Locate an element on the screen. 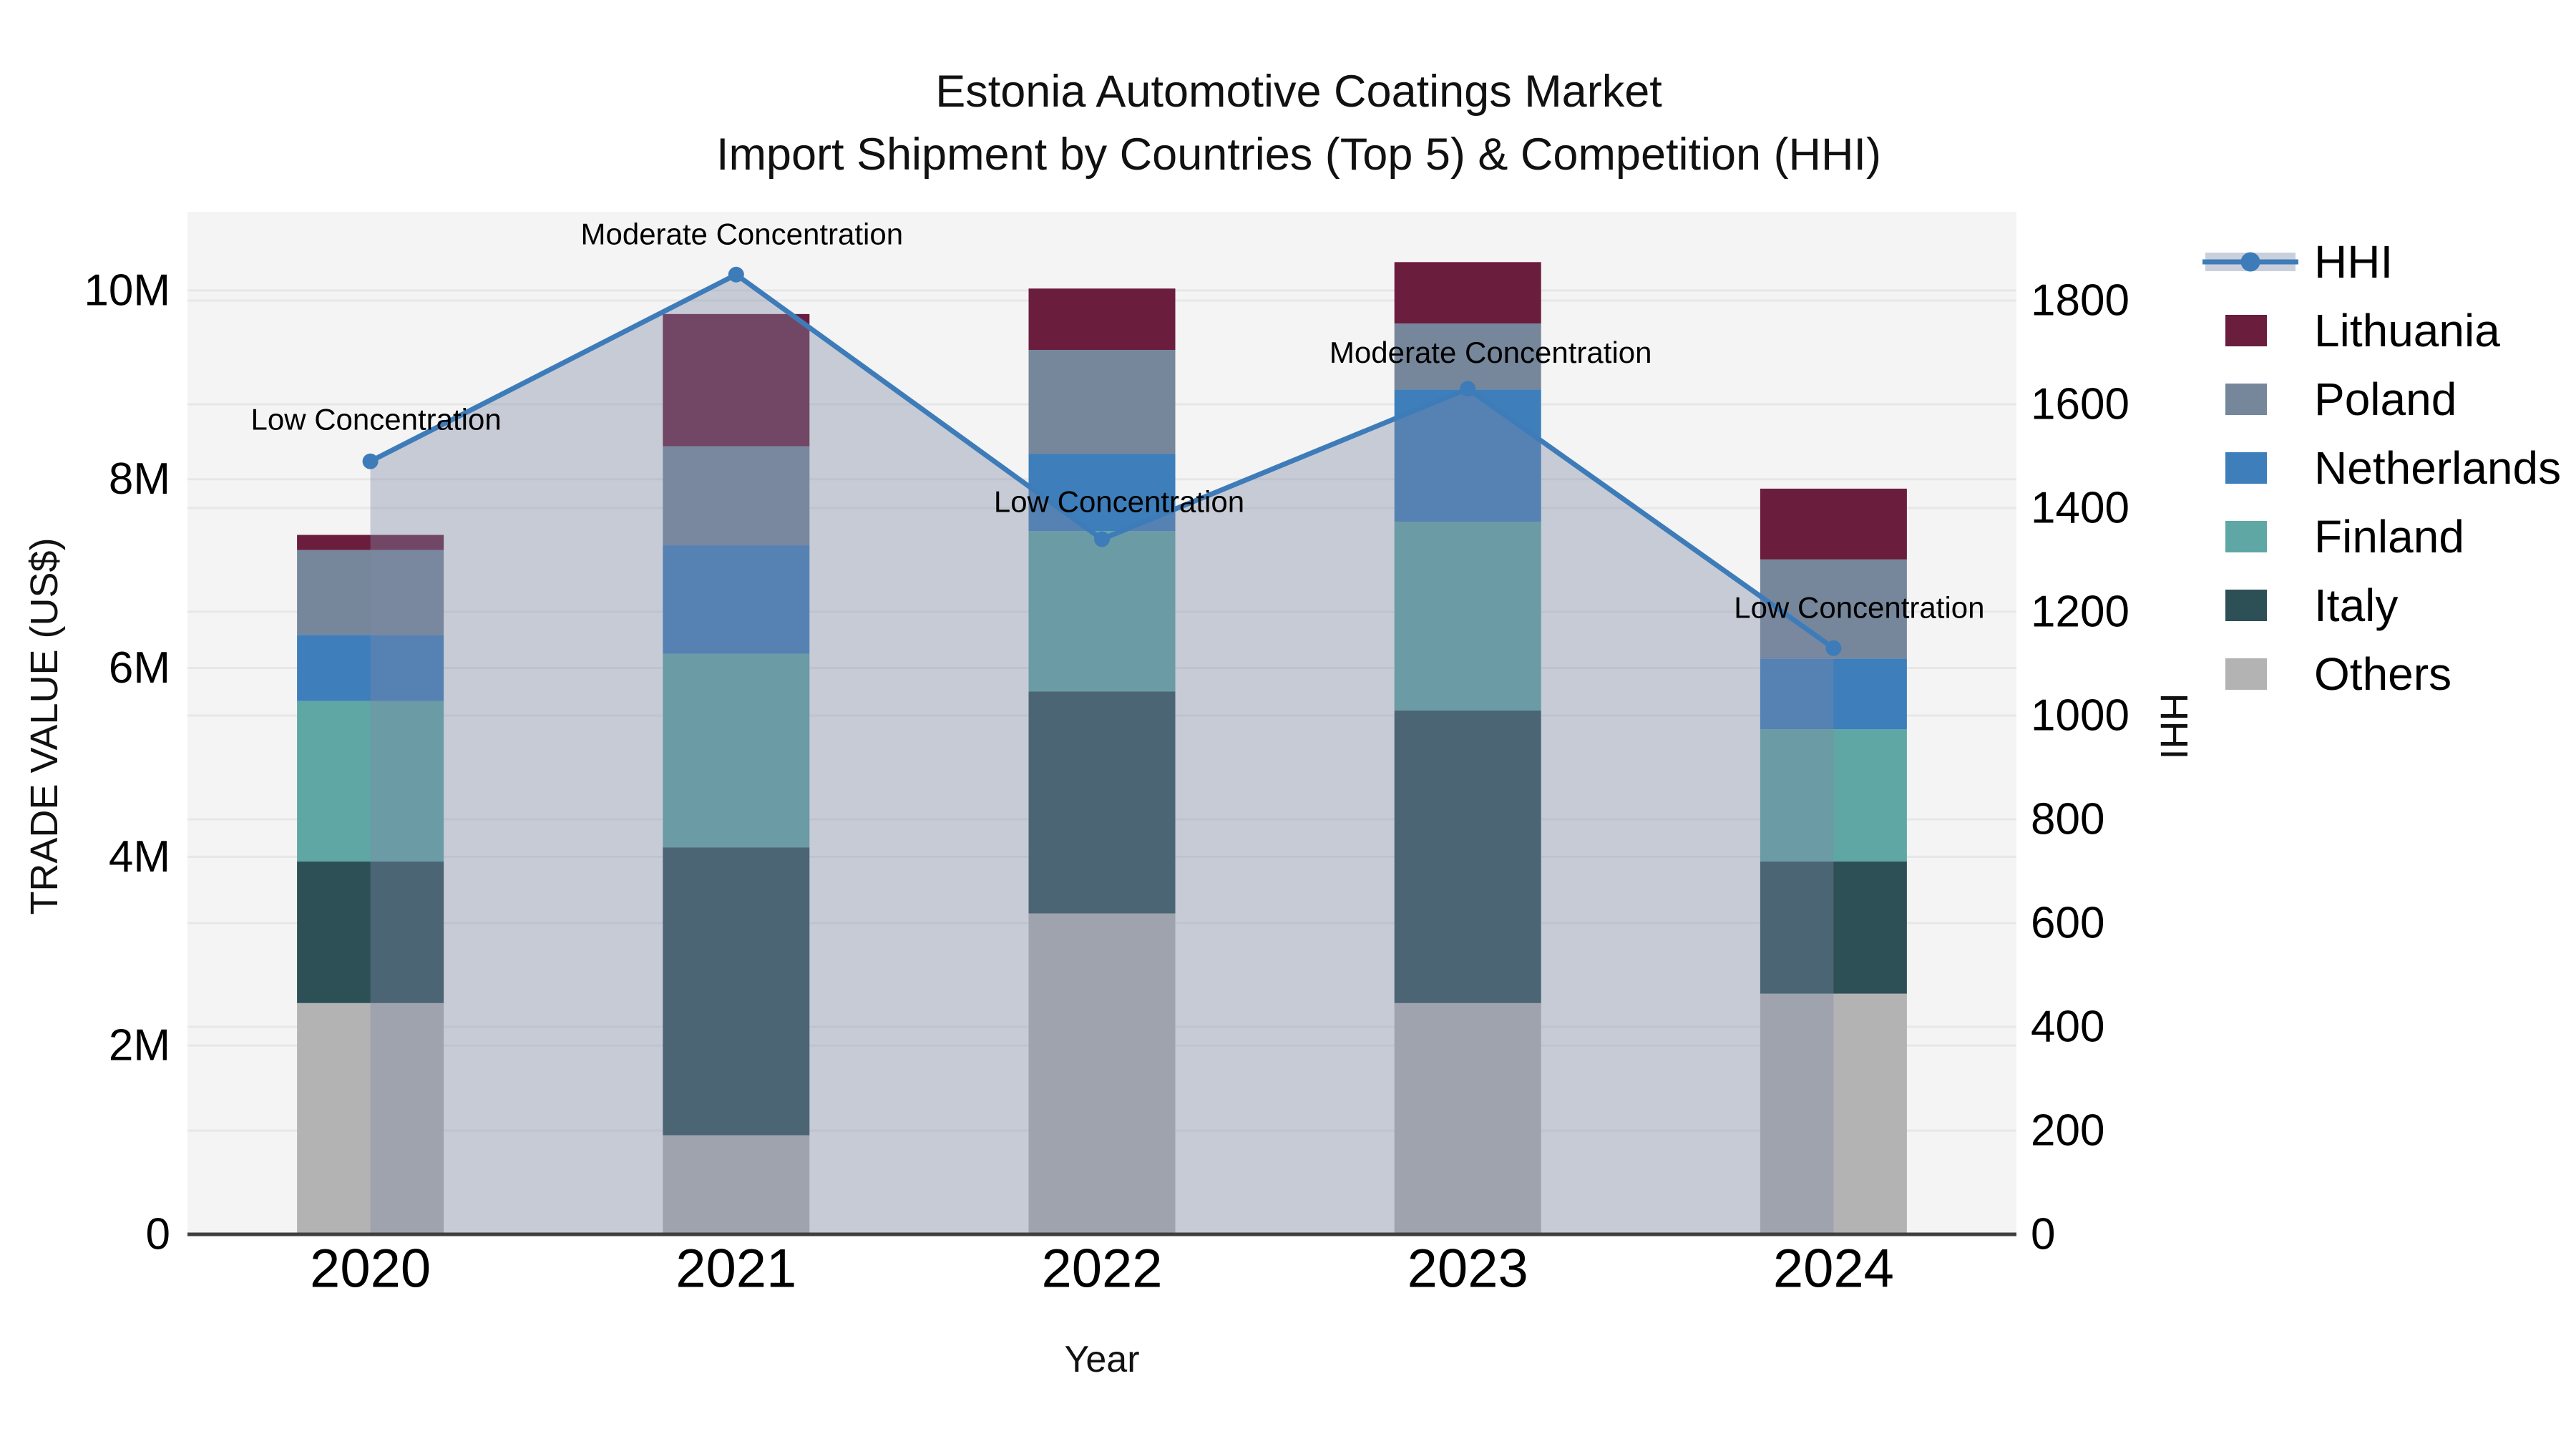 This screenshot has height=1449, width=2576. x-axis-title: Year is located at coordinates (1102, 1359).